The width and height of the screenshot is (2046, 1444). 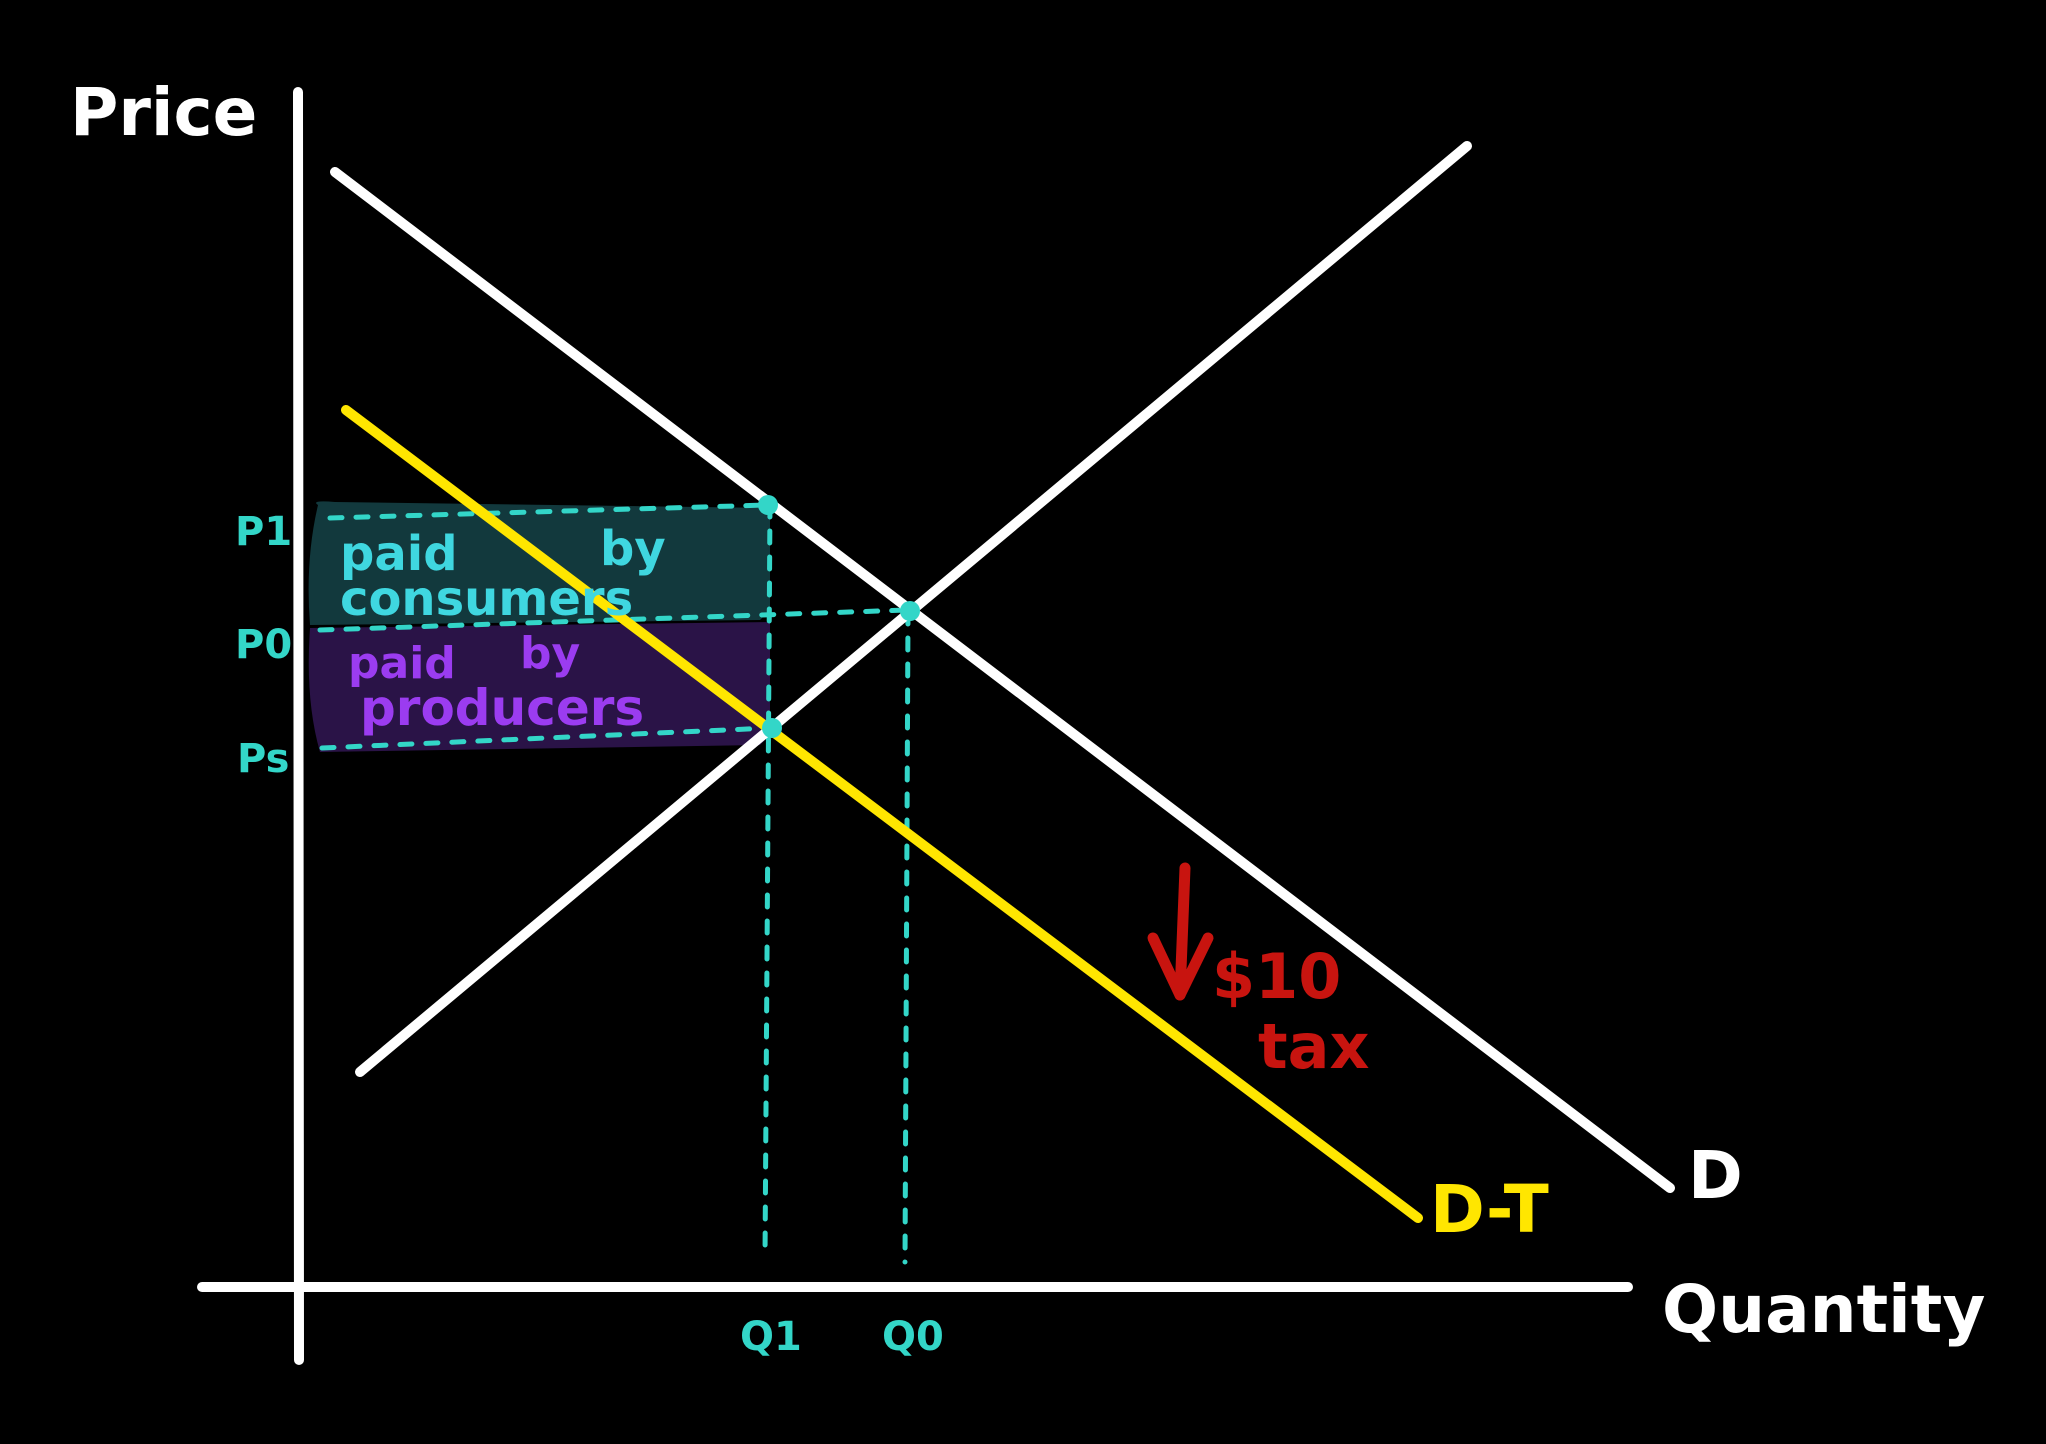 I want to click on p0-label: P0, so click(x=263, y=645).